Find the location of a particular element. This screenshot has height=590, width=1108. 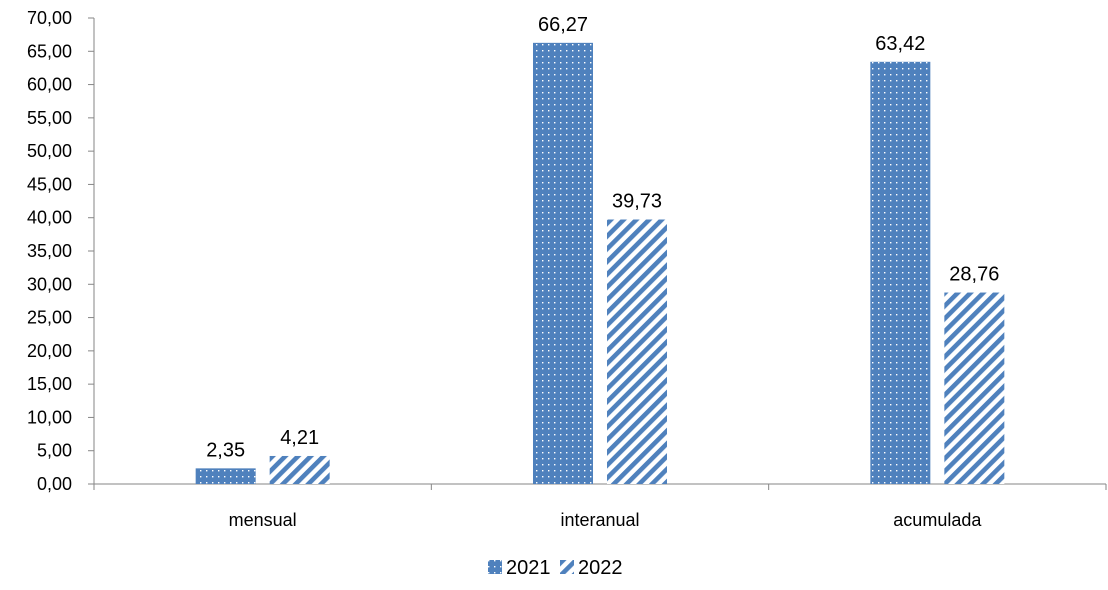

data-label: 28,76 is located at coordinates (974, 275).